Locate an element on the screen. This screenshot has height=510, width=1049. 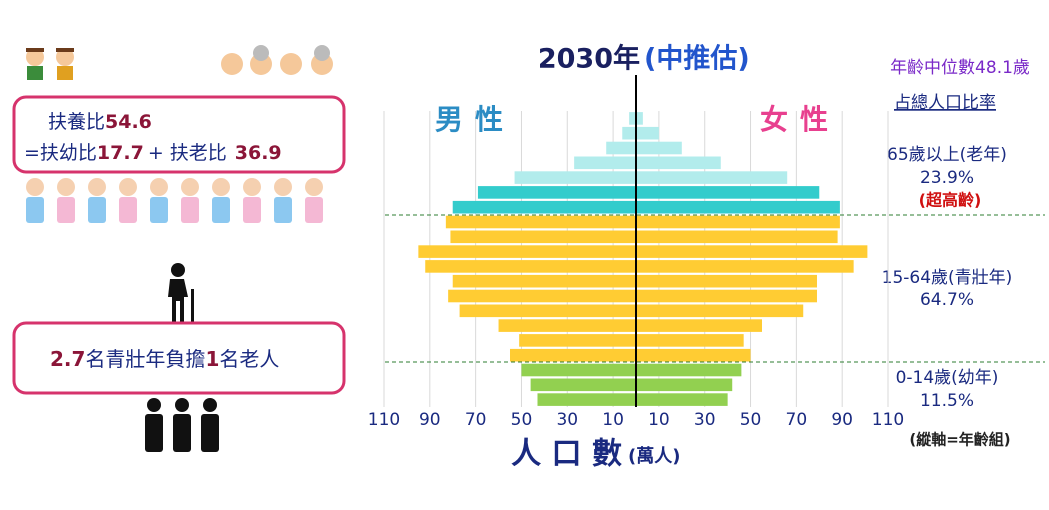
chart-subtitle: (中推估) is located at coordinates (697, 59).